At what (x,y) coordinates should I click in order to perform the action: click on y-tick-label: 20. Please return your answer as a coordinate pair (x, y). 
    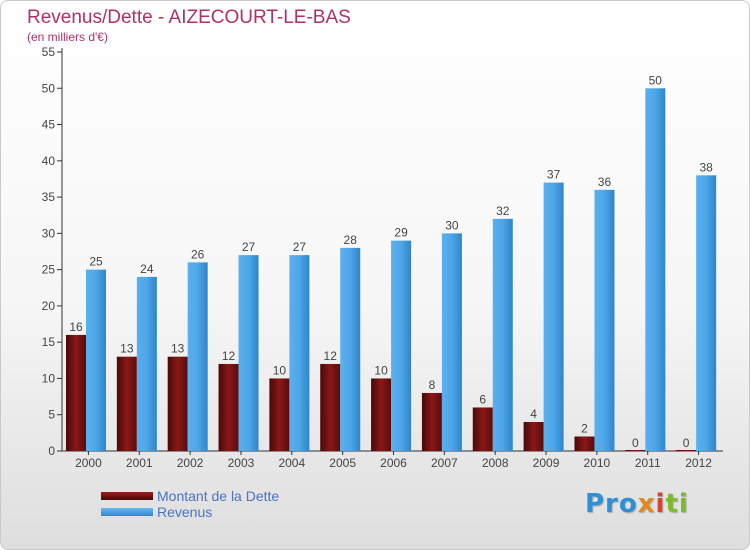
    Looking at the image, I should click on (49, 306).